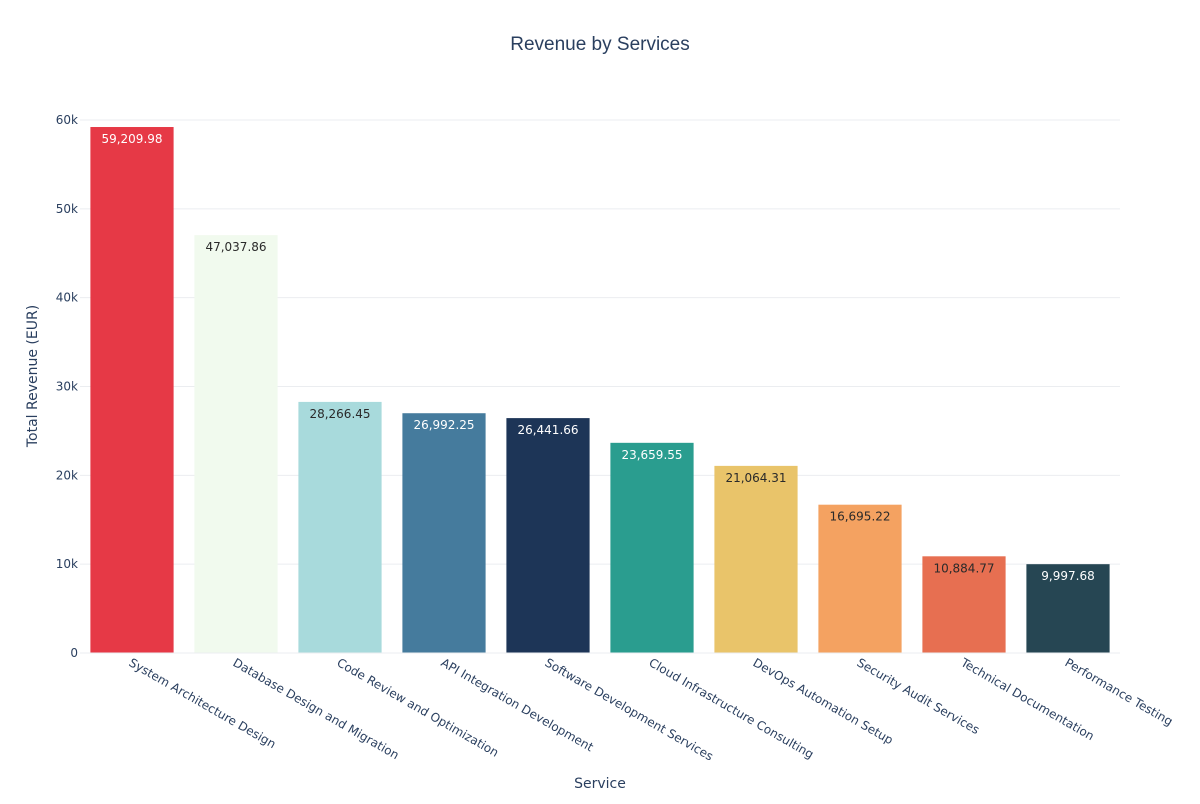  Describe the element at coordinates (235, 247) in the screenshot. I see `bar-value-label: 47,037.86` at that location.